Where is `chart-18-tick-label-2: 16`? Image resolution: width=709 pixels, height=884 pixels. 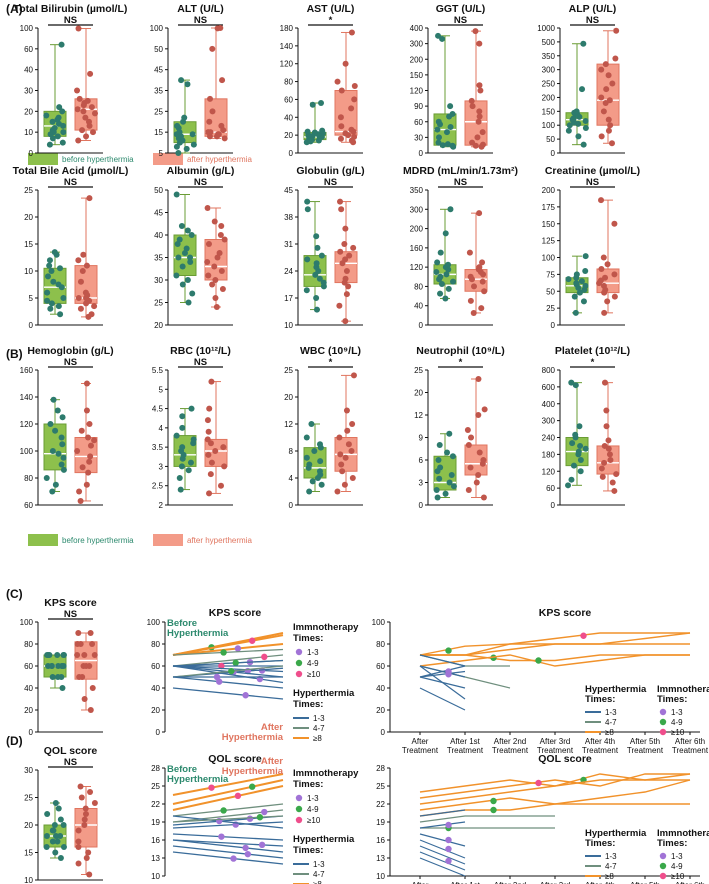 chart-18-tick-label-2: 16 is located at coordinates (155, 840).